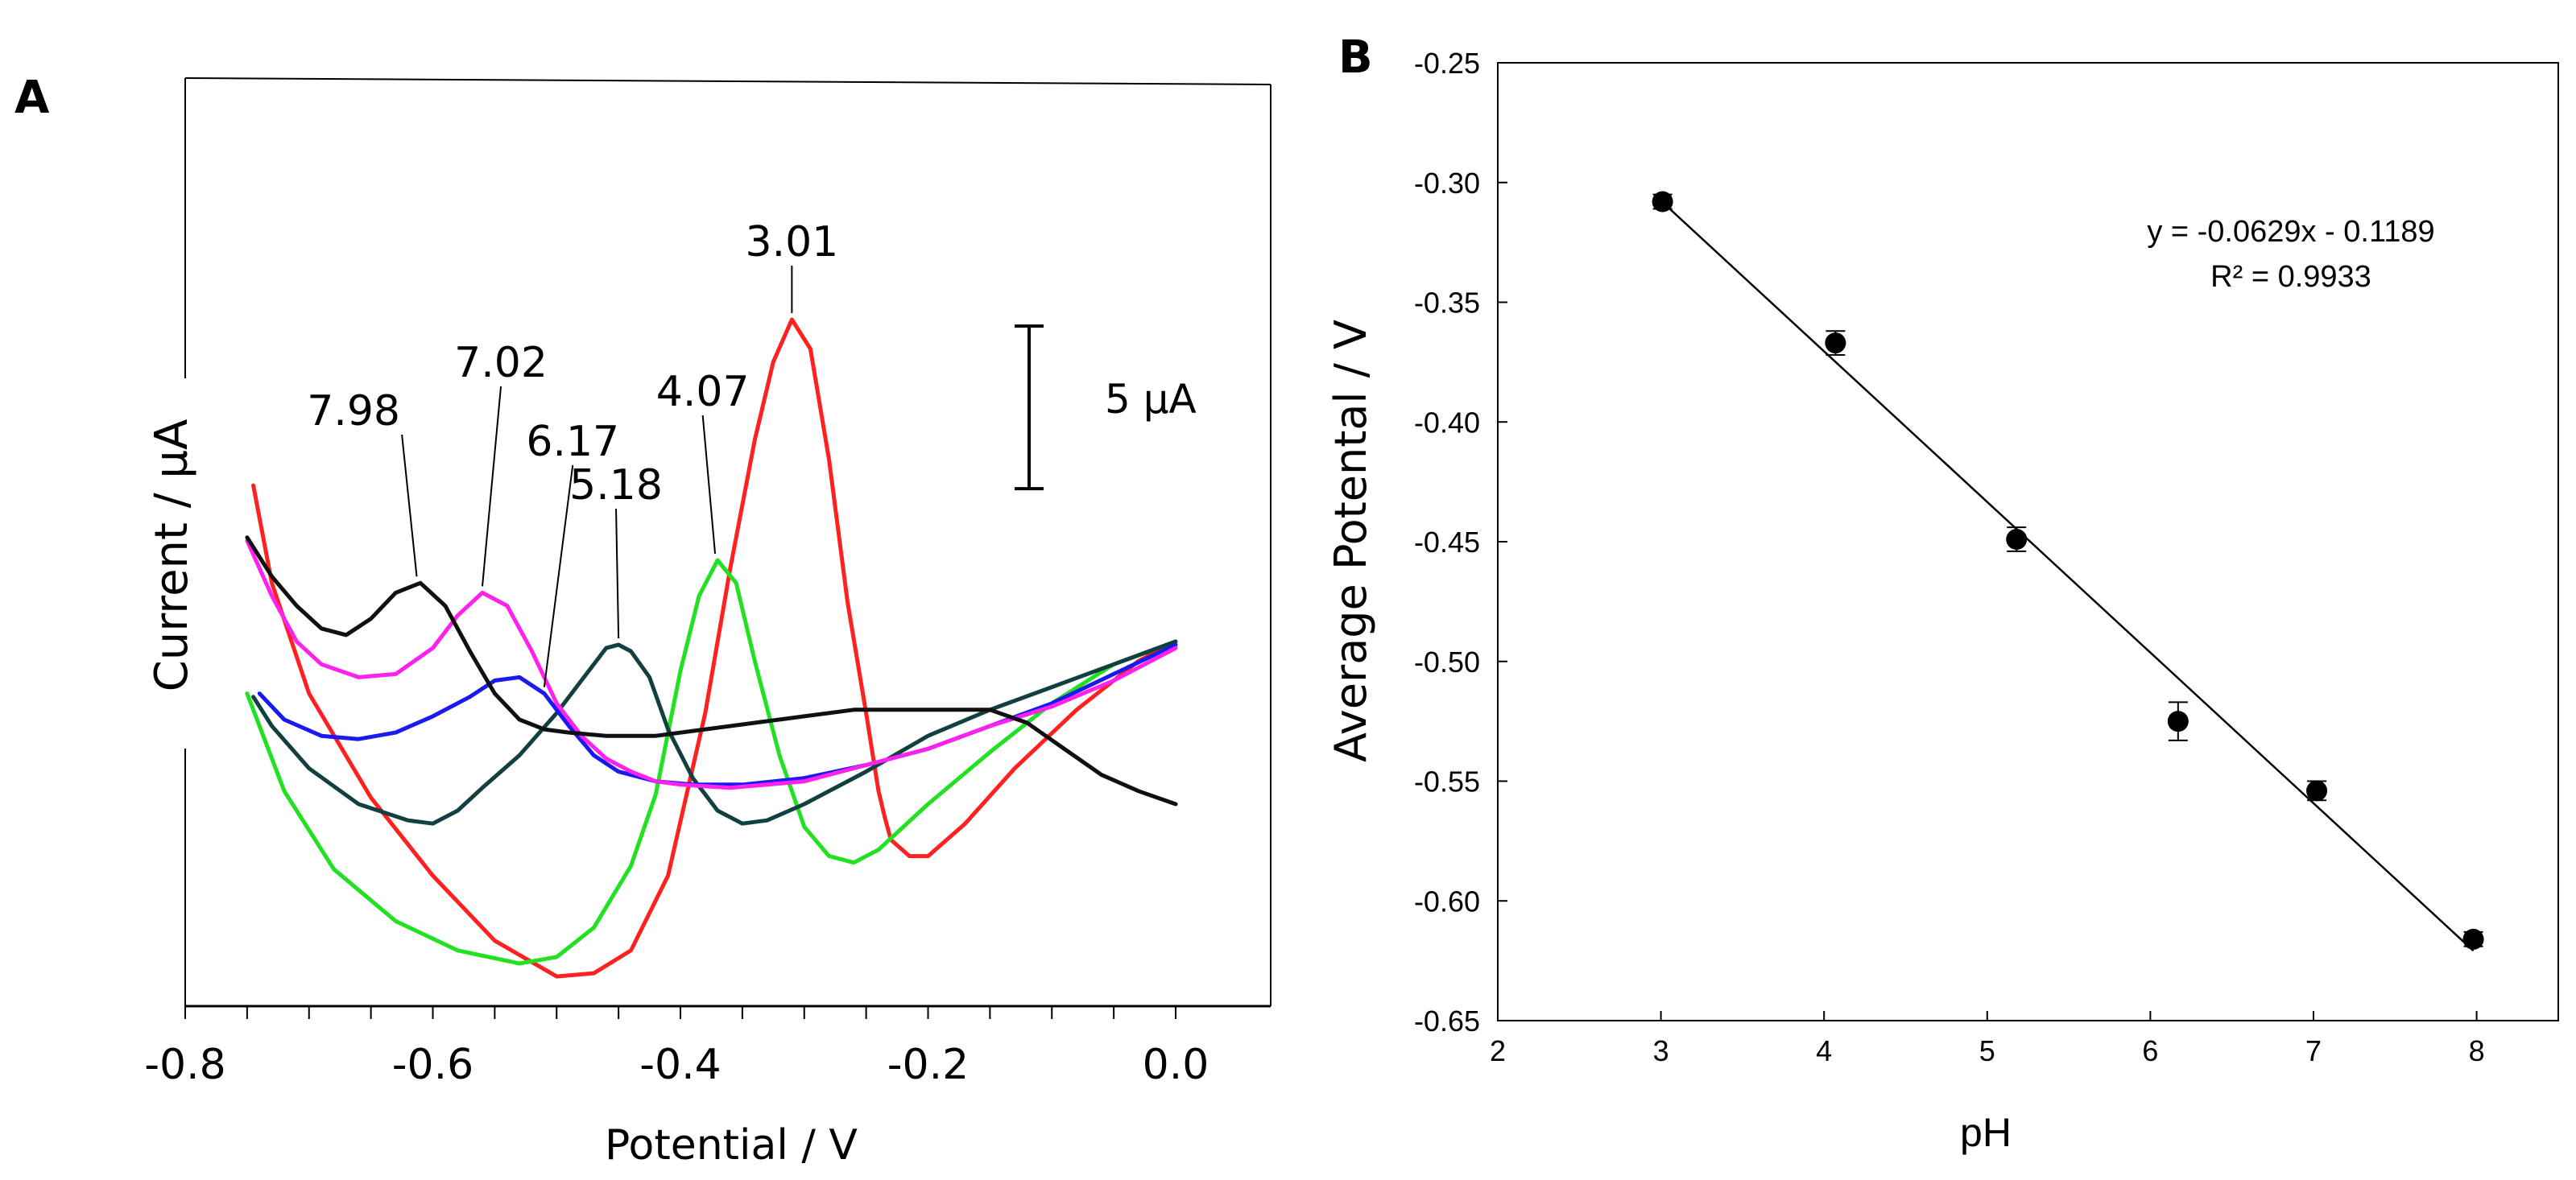  Describe the element at coordinates (2313, 1050) in the screenshot. I see `panel-b-x-tick-label: 7` at that location.